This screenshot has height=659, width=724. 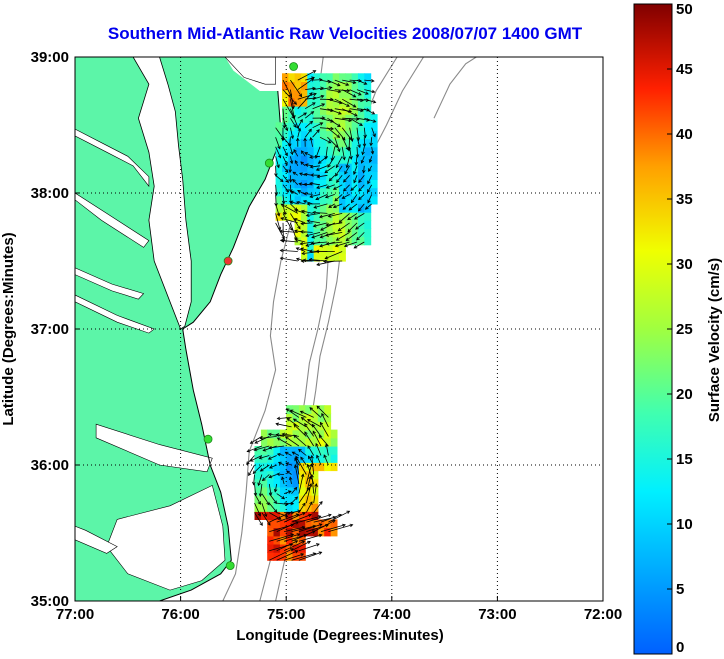 I want to click on coastline, so click(x=220, y=345).